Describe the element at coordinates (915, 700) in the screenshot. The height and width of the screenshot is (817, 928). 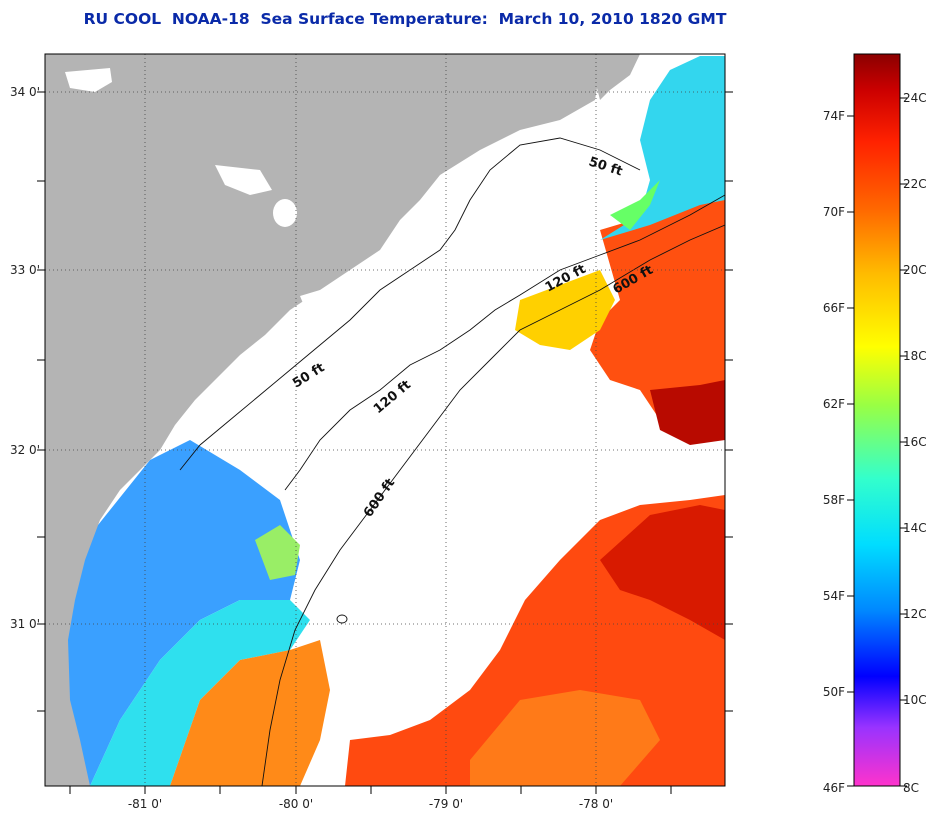
I see `cb-label-10C: 10C` at that location.